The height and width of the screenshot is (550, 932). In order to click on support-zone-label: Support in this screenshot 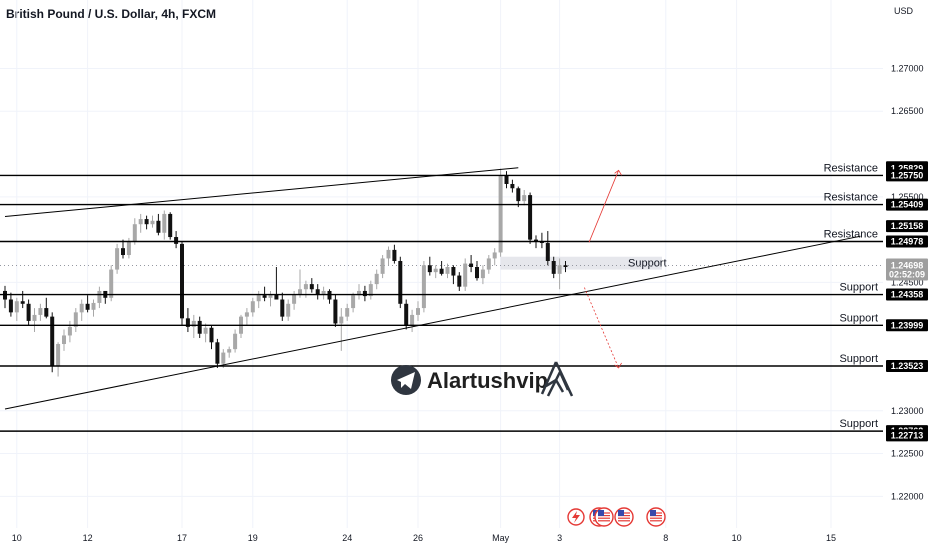, I will do `click(647, 264)`.